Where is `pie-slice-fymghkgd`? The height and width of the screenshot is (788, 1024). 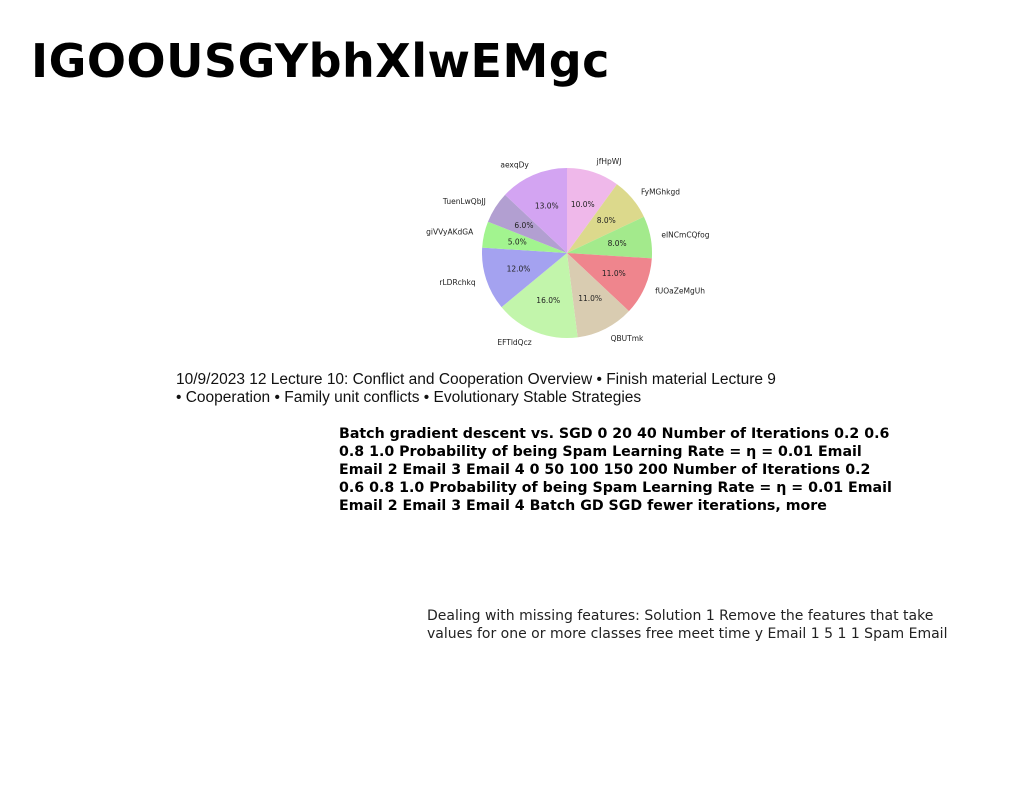 pie-slice-fymghkgd is located at coordinates (605, 218).